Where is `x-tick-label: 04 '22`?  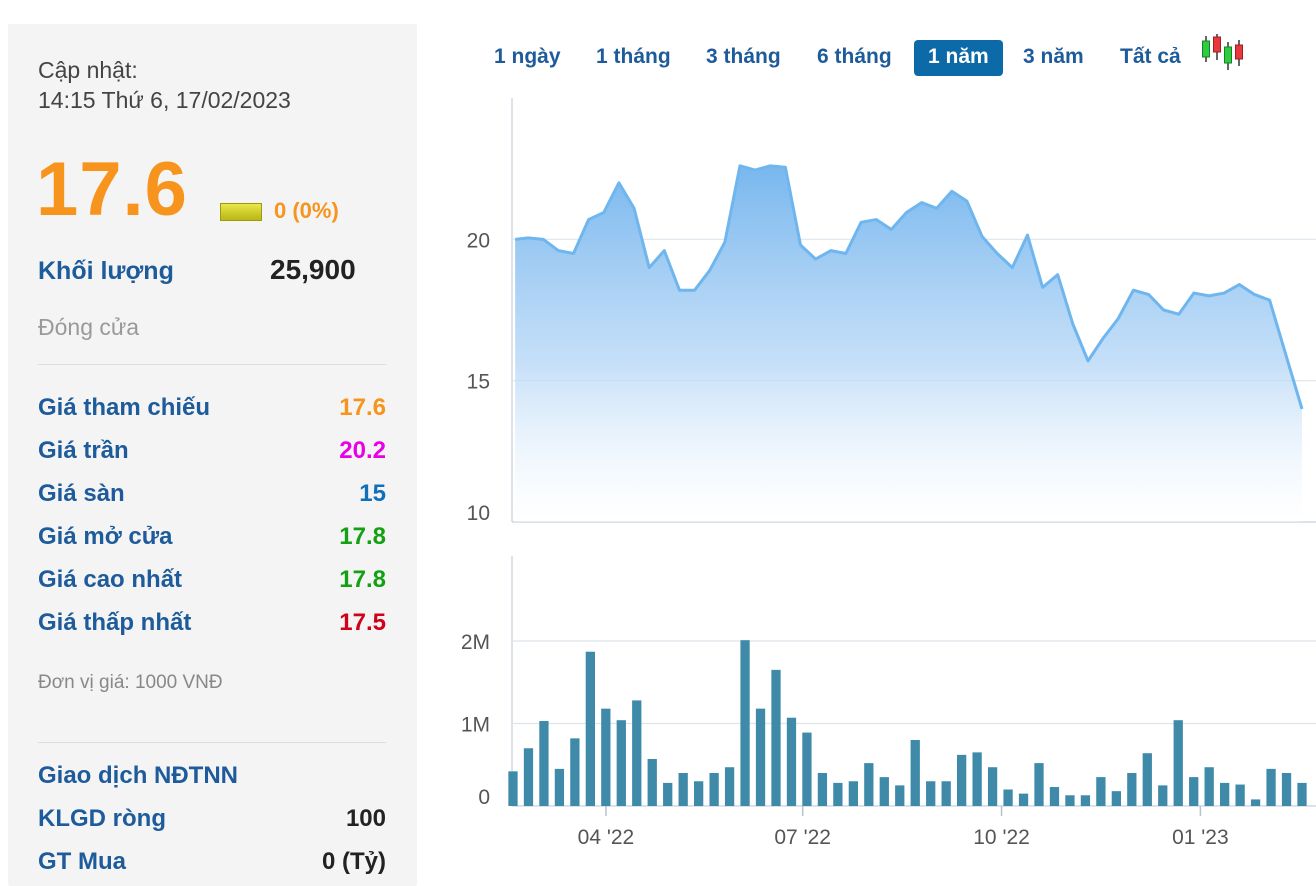 x-tick-label: 04 '22 is located at coordinates (606, 837).